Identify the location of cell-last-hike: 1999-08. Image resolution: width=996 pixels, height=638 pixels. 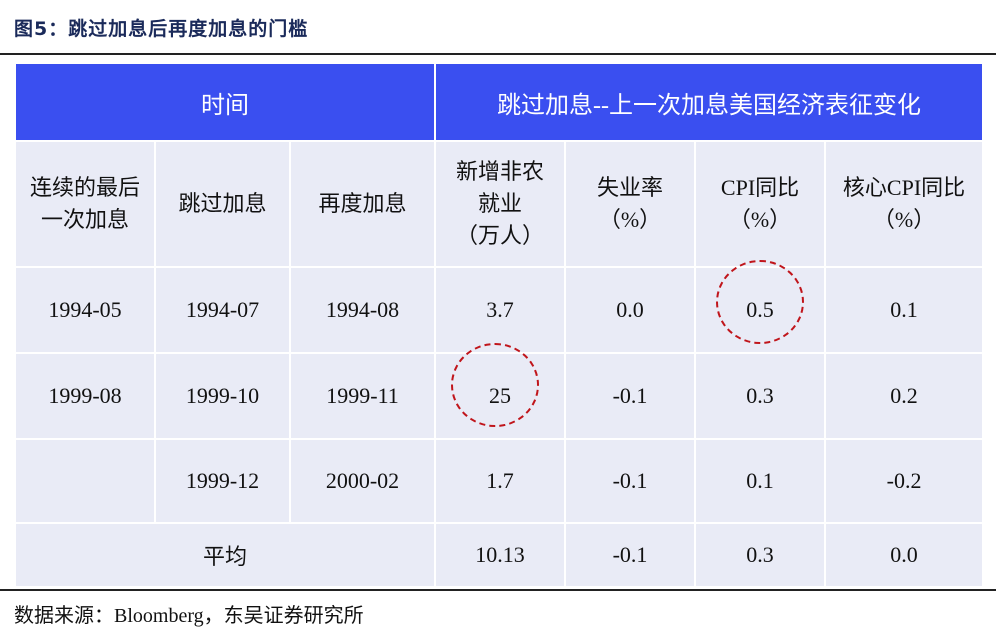
(85, 396).